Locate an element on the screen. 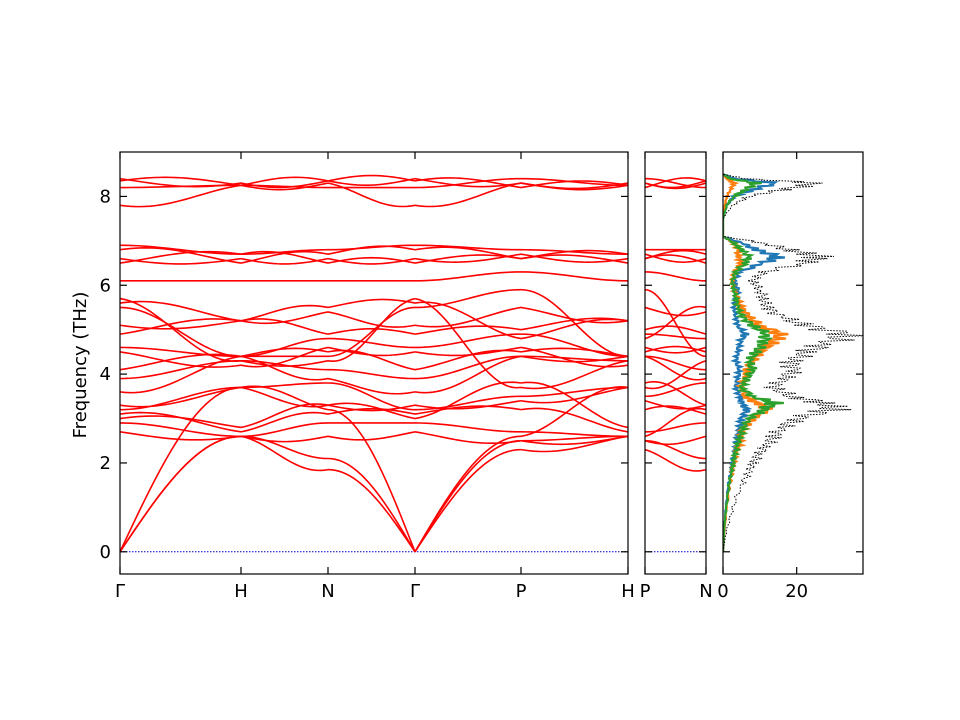  pn-panel-frame is located at coordinates (675, 363).